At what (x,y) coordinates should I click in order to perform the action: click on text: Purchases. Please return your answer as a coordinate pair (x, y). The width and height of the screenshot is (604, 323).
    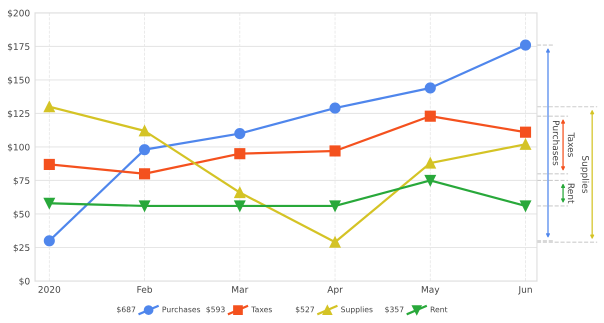
    Looking at the image, I should click on (556, 143).